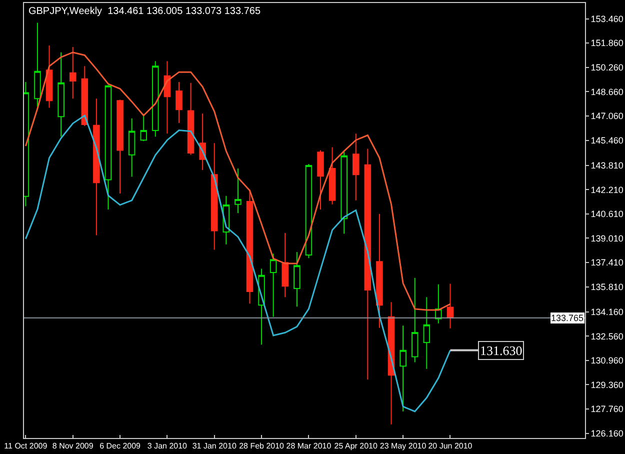 The width and height of the screenshot is (625, 454). I want to click on y-tick-label: 145.460, so click(607, 140).